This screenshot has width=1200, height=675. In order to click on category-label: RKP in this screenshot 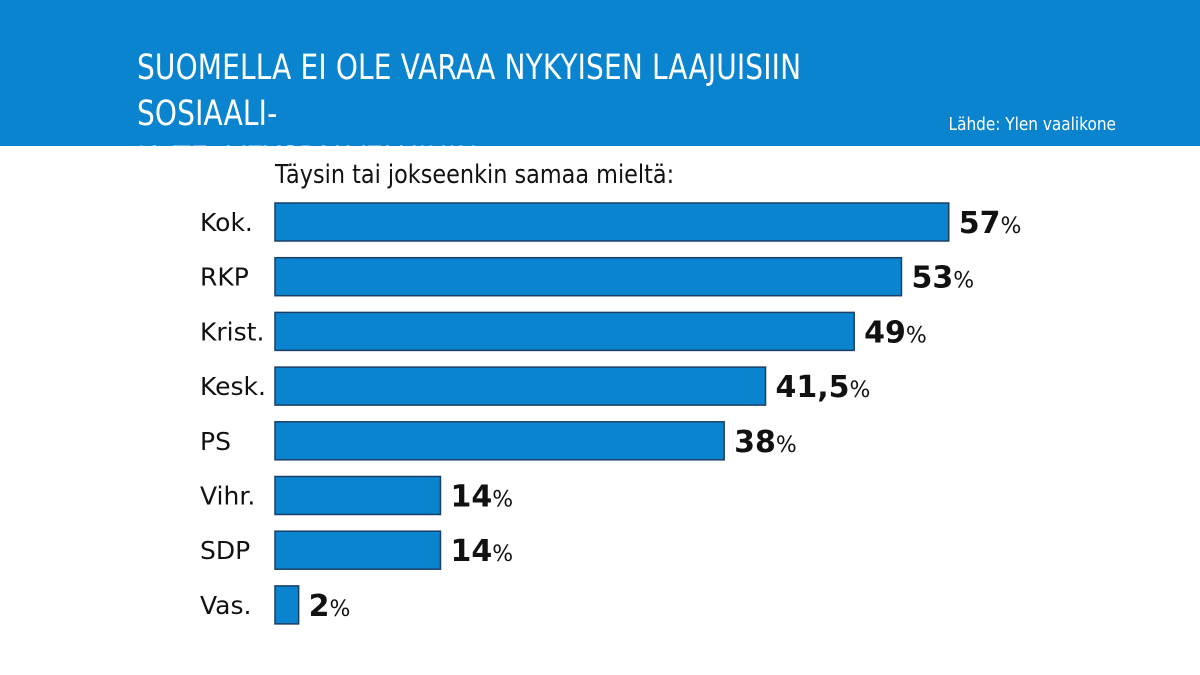, I will do `click(224, 277)`.